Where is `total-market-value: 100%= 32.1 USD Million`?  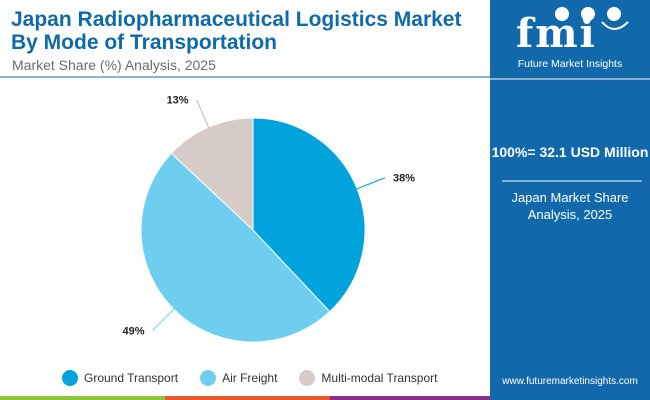
total-market-value: 100%= 32.1 USD Million is located at coordinates (570, 152).